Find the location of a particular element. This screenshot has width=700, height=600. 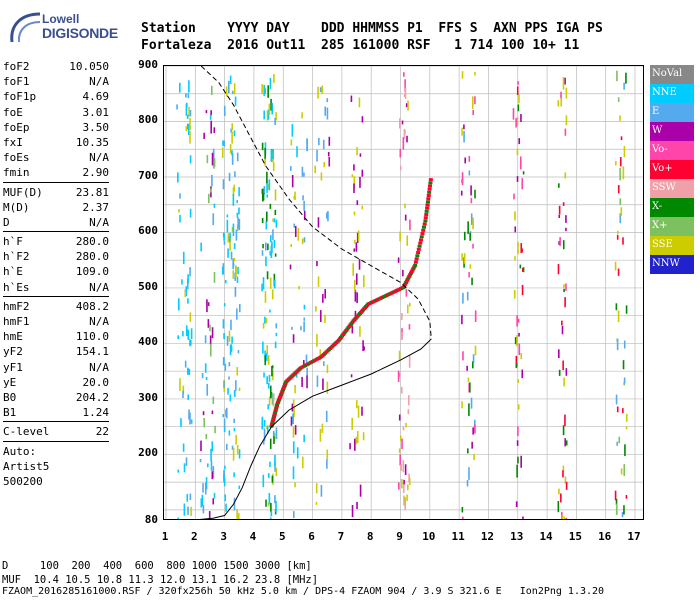

param-label: foF1p is located at coordinates (20, 97).